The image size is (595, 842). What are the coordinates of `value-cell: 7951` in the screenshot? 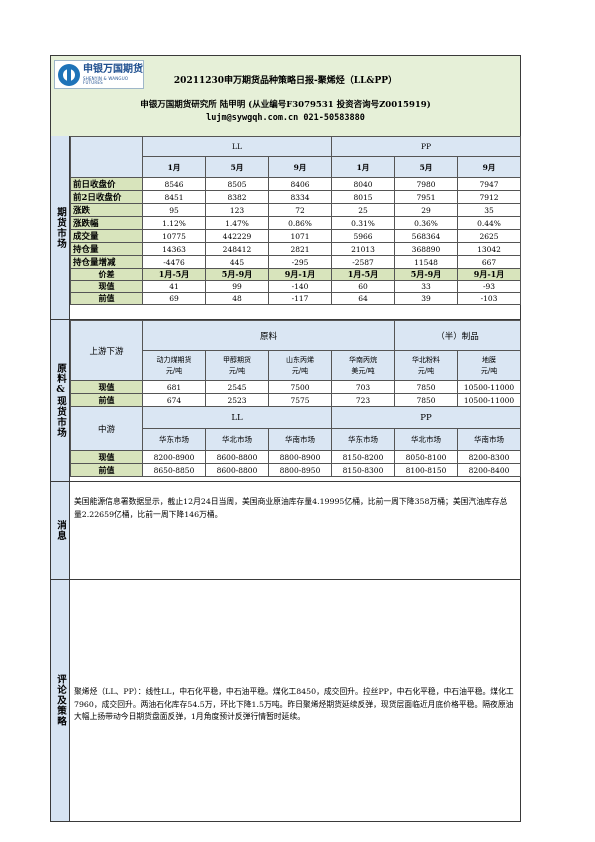 It's located at (426, 197).